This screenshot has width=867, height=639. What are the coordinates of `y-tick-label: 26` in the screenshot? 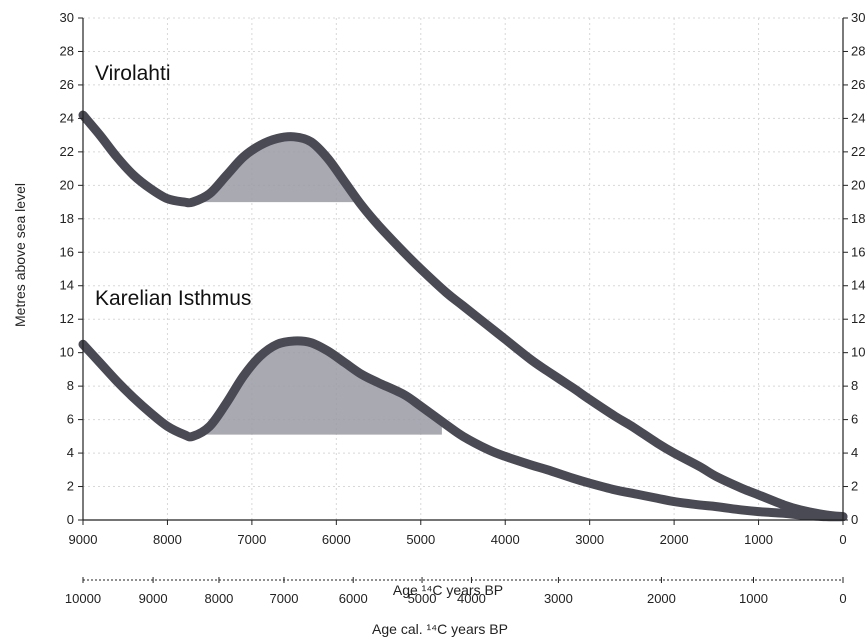 It's located at (67, 84).